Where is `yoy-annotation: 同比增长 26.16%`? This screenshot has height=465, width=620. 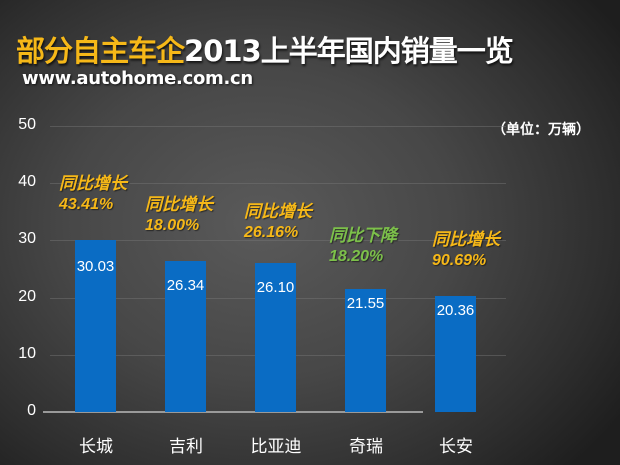
yoy-annotation: 同比增长 26.16% is located at coordinates (278, 222).